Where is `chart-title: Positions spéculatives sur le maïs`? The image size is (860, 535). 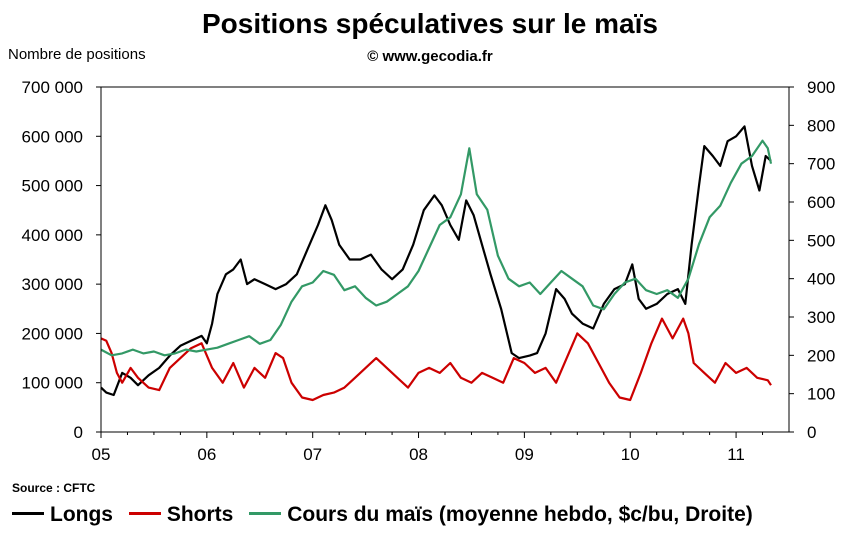 chart-title: Positions spéculatives sur le maïs is located at coordinates (430, 23).